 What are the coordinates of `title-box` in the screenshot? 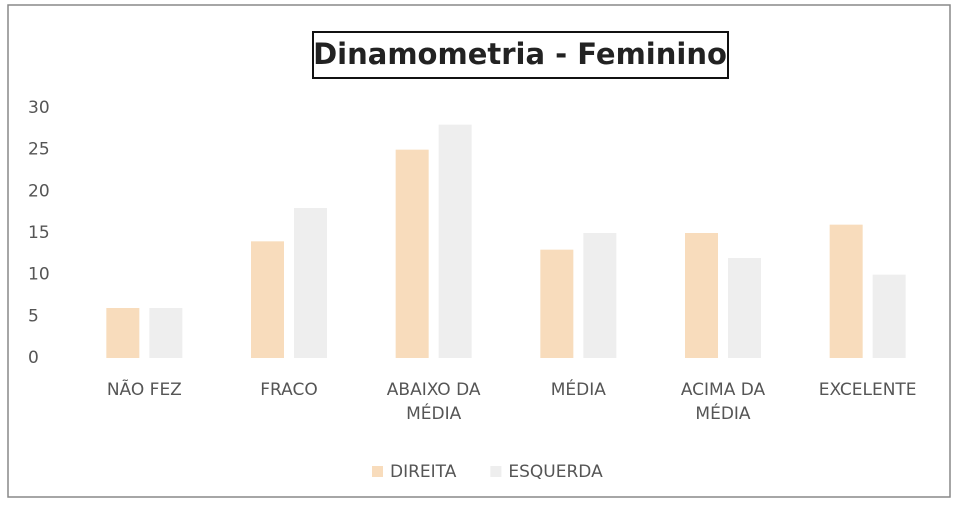 It's located at (520, 55).